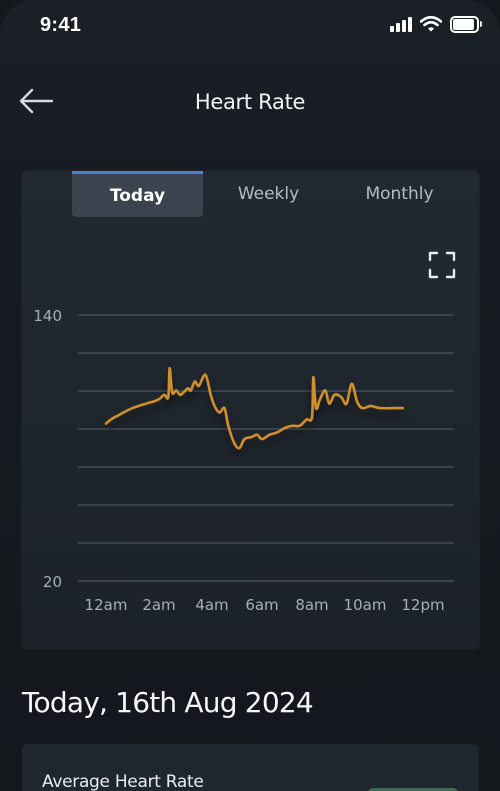 The width and height of the screenshot is (500, 791). I want to click on date-heading: Today, 16th Aug 2024, so click(168, 702).